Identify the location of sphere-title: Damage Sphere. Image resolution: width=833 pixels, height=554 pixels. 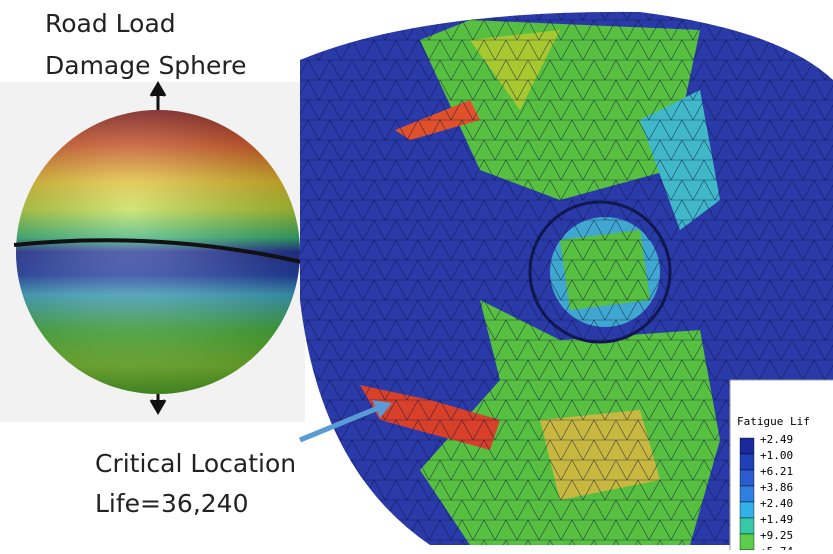
(146, 65).